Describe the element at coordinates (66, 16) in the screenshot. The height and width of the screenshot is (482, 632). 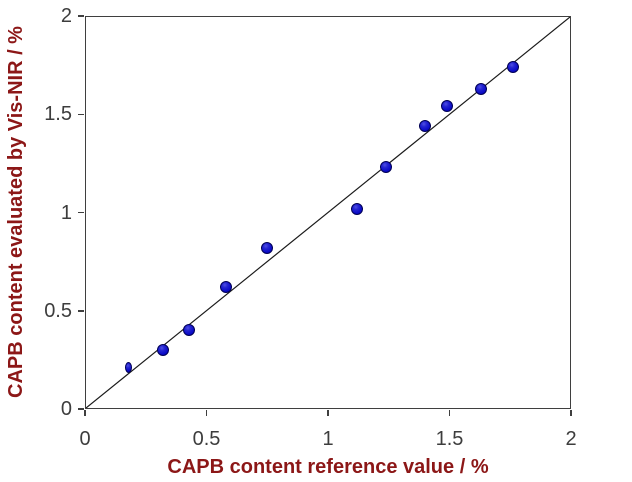
I see `y-tick-label: 2` at that location.